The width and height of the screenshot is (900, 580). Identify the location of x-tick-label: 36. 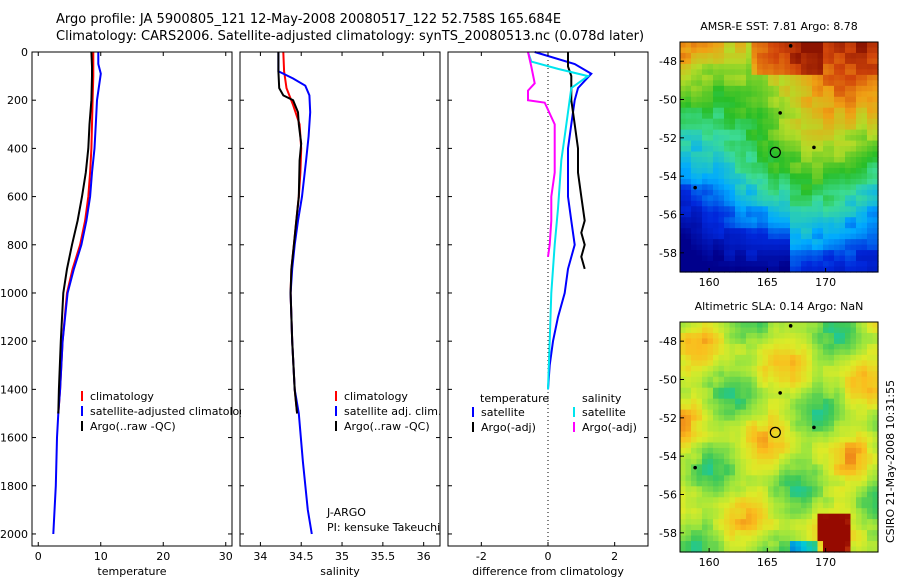
(424, 556).